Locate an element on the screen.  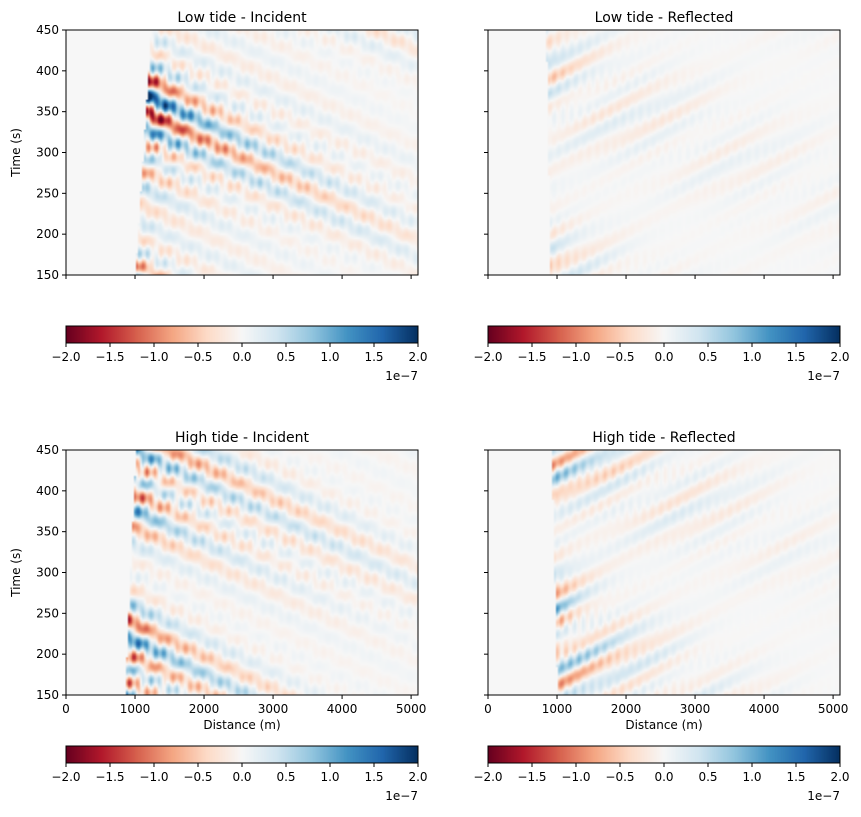
panel-title: High tide - Reflected is located at coordinates (663, 438).